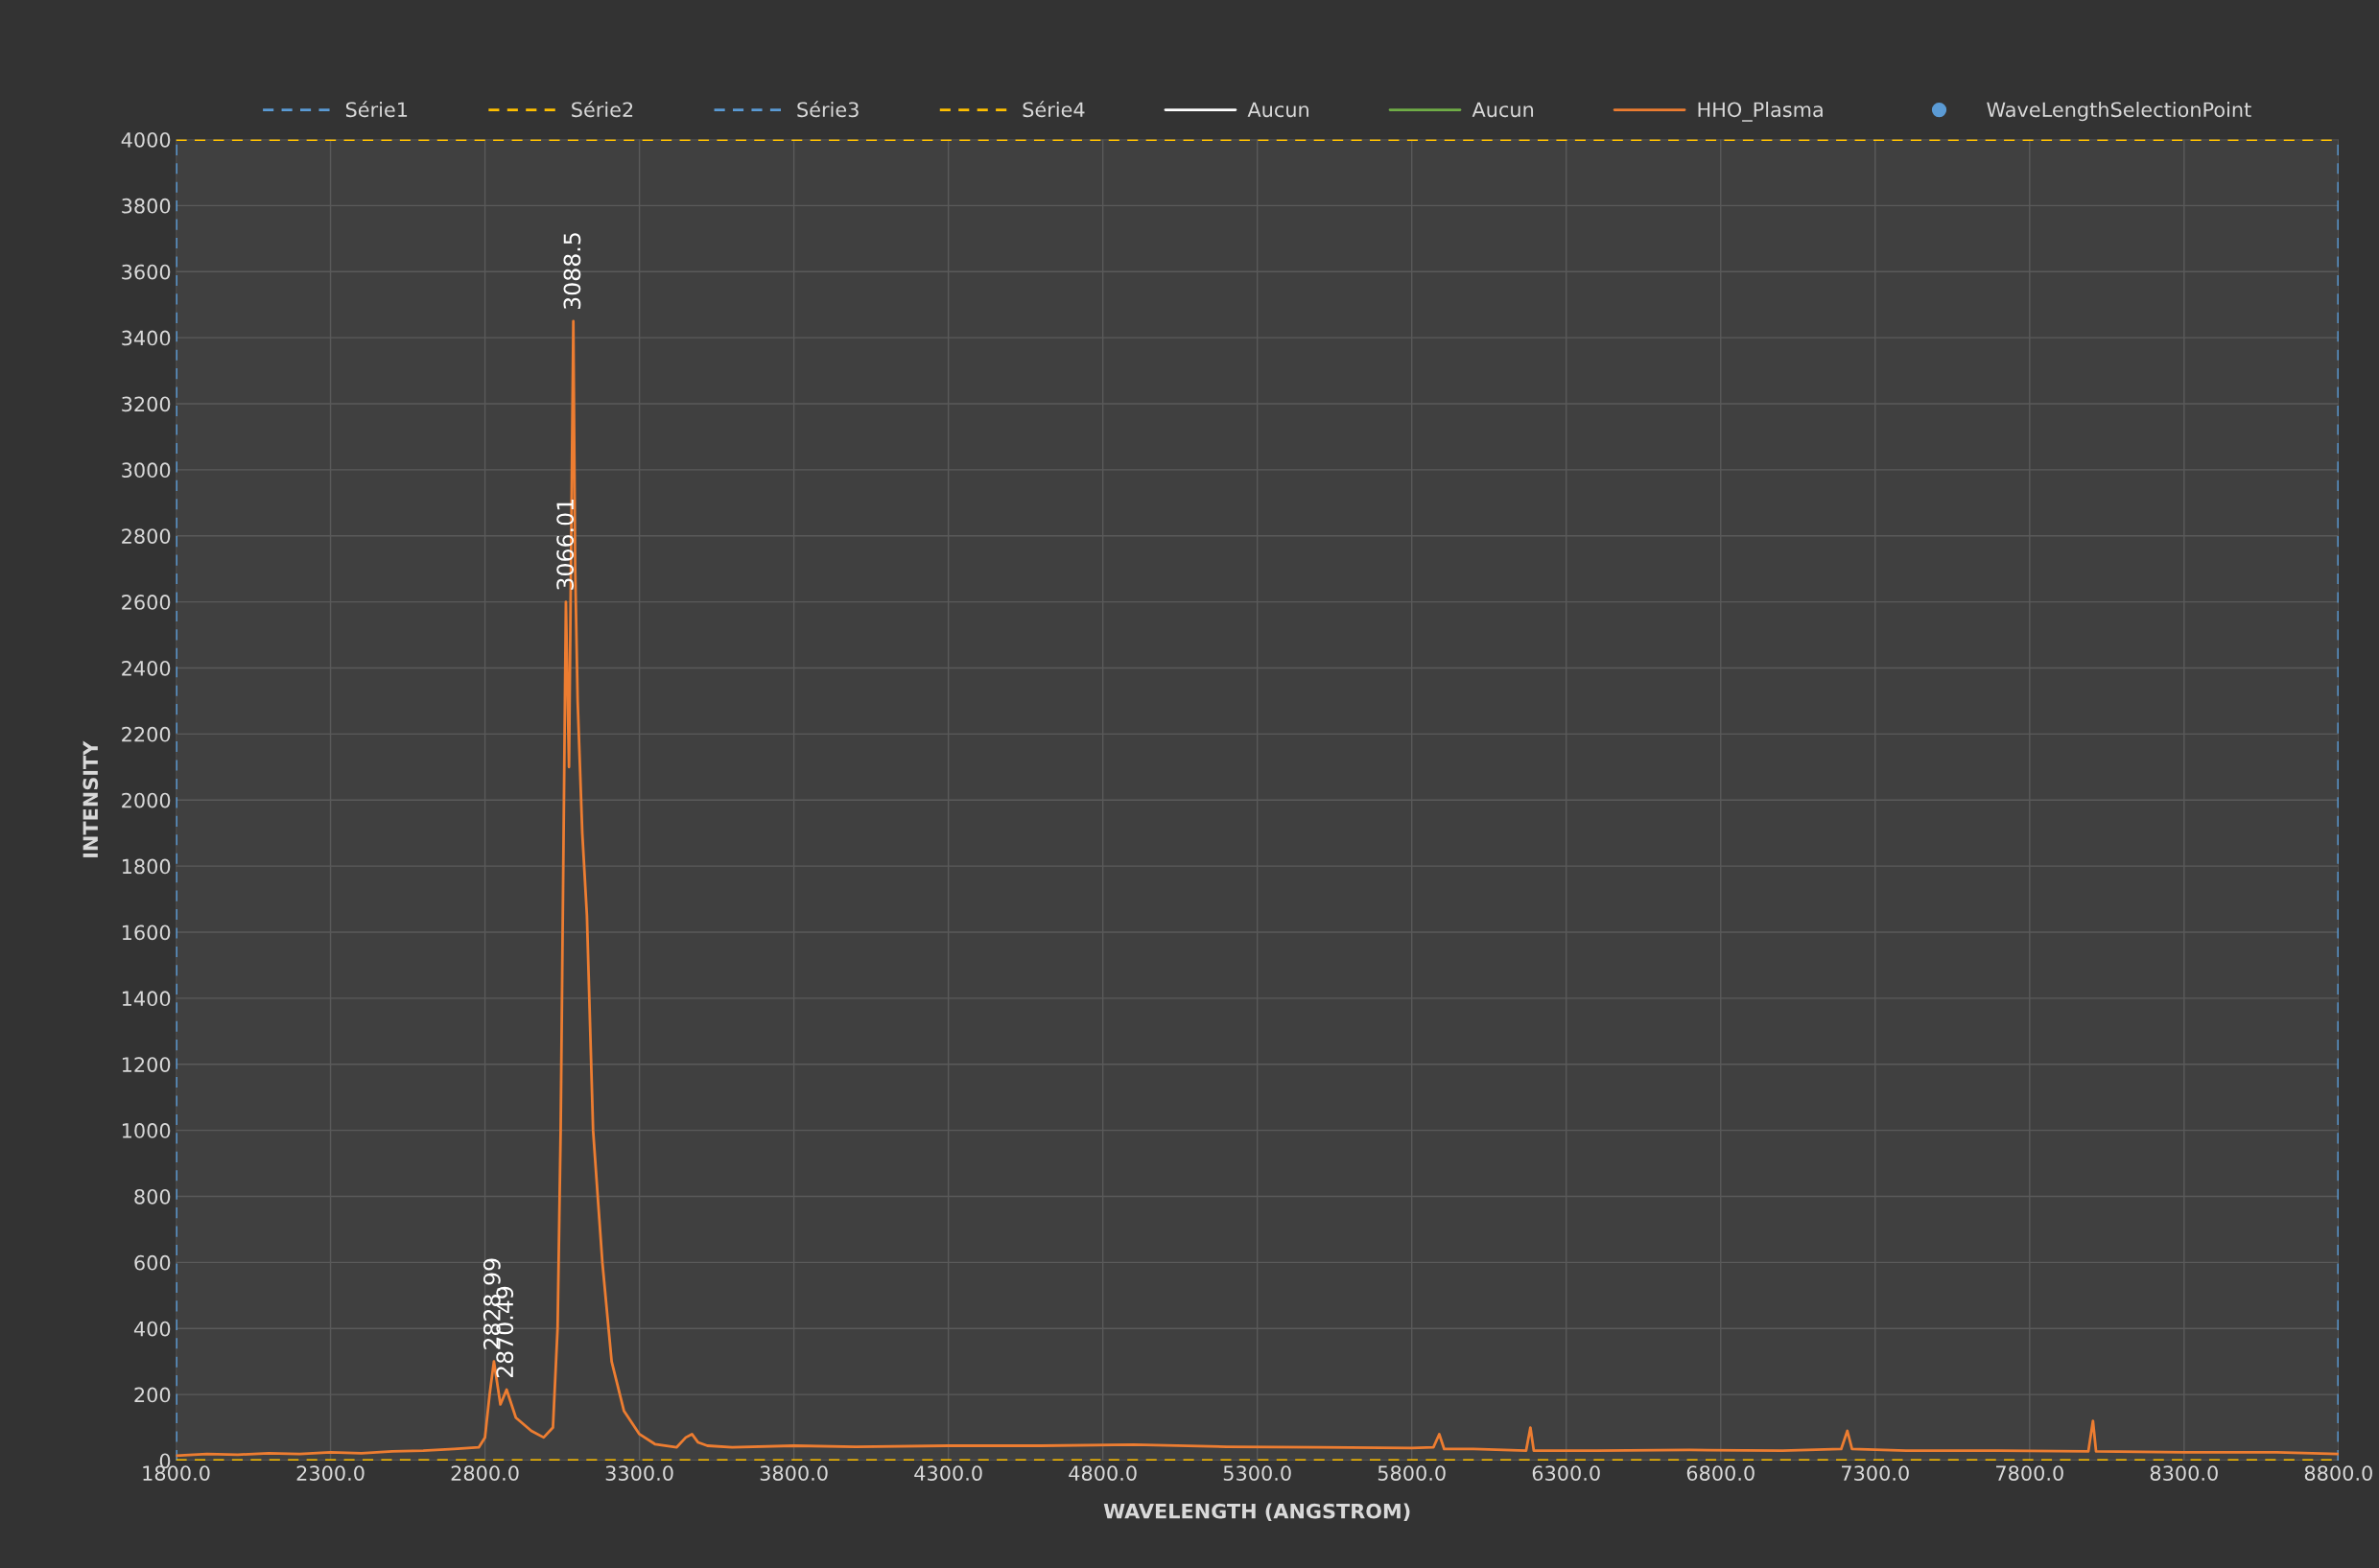 The image size is (2379, 1568). What do you see at coordinates (1875, 1473) in the screenshot?
I see `x-tick-label: 7300.0` at bounding box center [1875, 1473].